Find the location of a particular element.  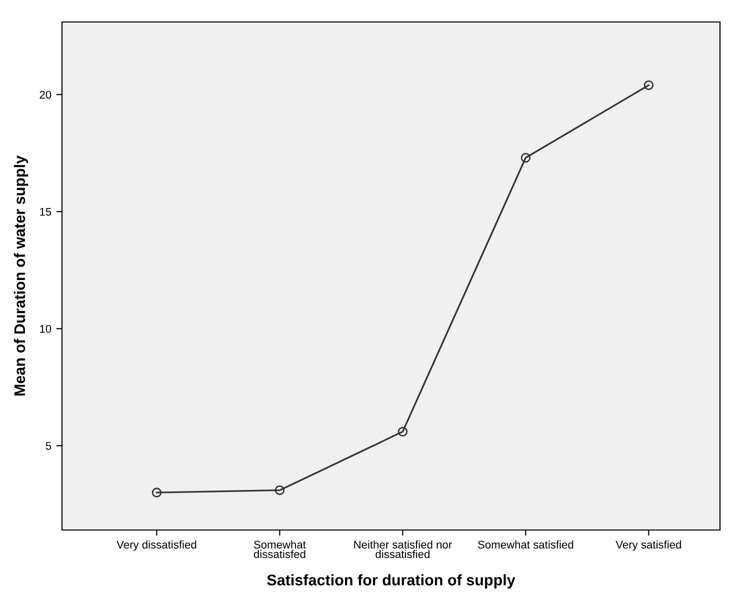

x-tick-label: Neither satisfied nor dissatisfied is located at coordinates (403, 549).